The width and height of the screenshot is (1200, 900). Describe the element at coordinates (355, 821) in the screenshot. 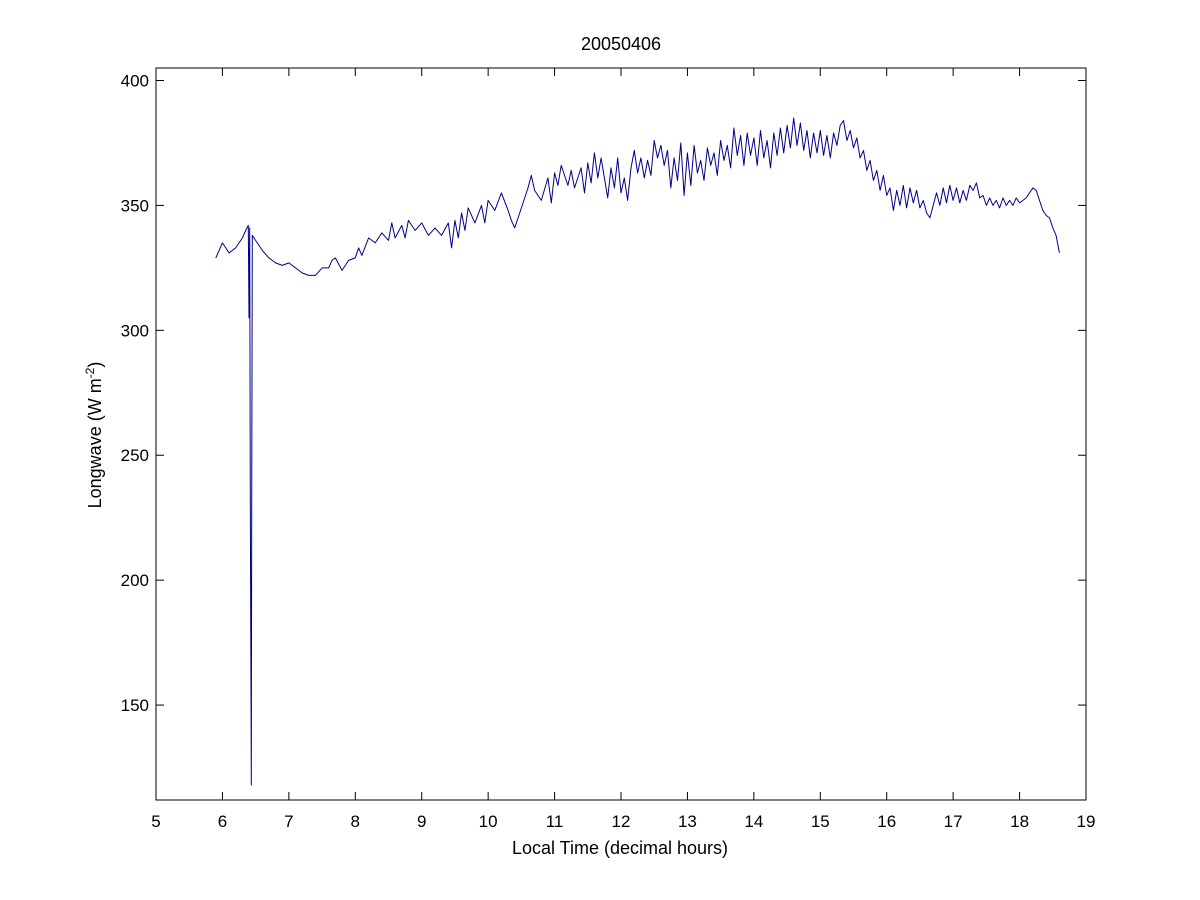

I see `x-tick-label: 8` at that location.